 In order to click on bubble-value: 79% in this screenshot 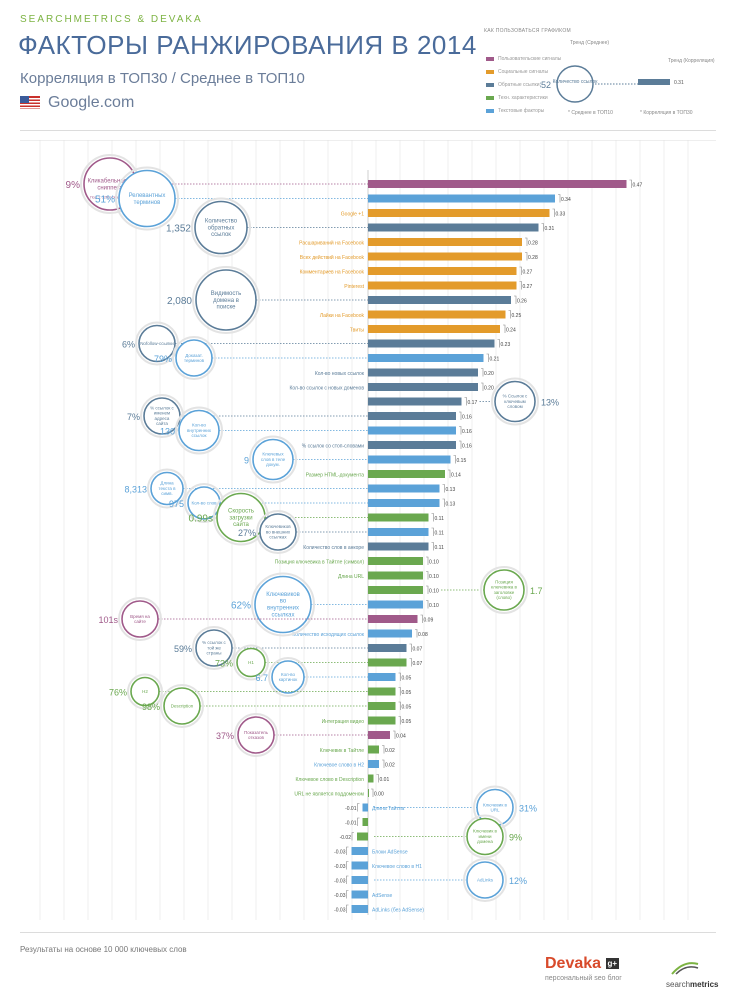, I will do `click(163, 359)`.